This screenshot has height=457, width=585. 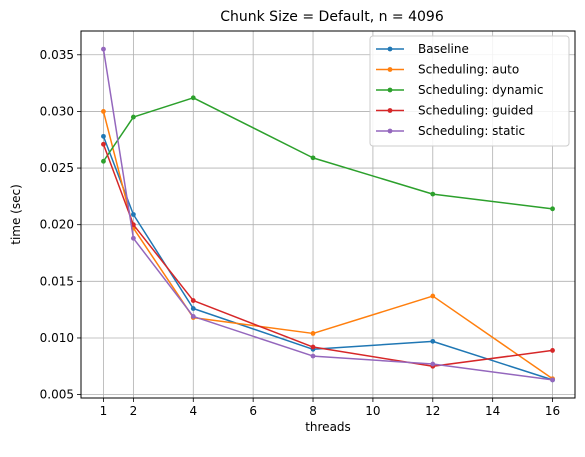 What do you see at coordinates (57, 168) in the screenshot?
I see `y-tick-label: 0.025` at bounding box center [57, 168].